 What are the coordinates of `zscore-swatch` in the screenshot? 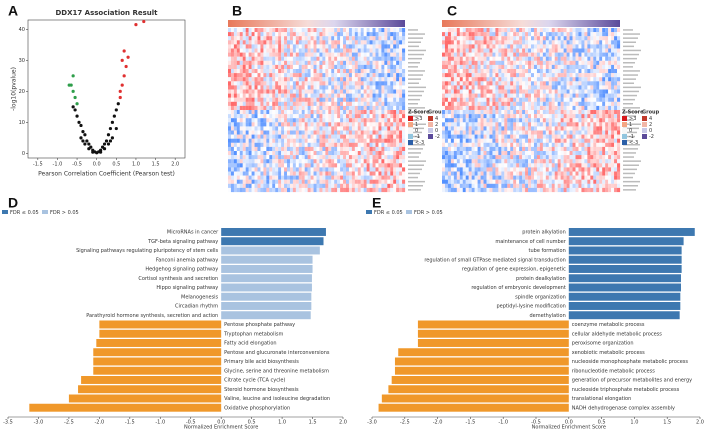 It's located at (624, 124).